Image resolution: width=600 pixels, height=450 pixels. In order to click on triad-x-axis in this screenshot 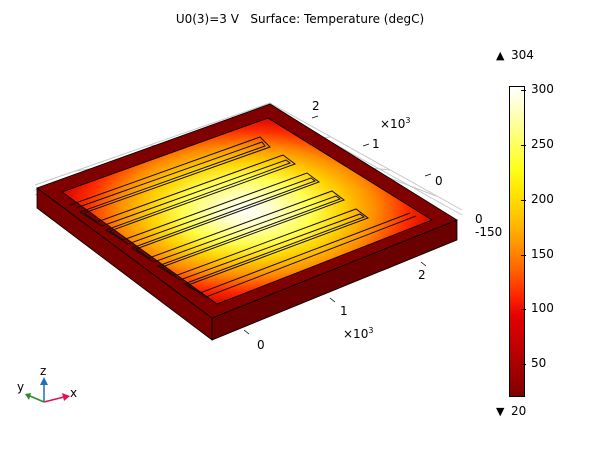, I will do `click(54, 399)`.